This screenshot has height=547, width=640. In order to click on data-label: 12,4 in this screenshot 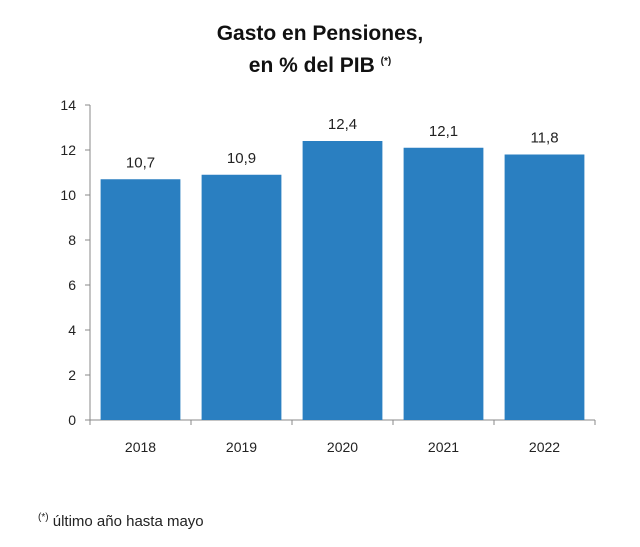, I will do `click(342, 124)`.